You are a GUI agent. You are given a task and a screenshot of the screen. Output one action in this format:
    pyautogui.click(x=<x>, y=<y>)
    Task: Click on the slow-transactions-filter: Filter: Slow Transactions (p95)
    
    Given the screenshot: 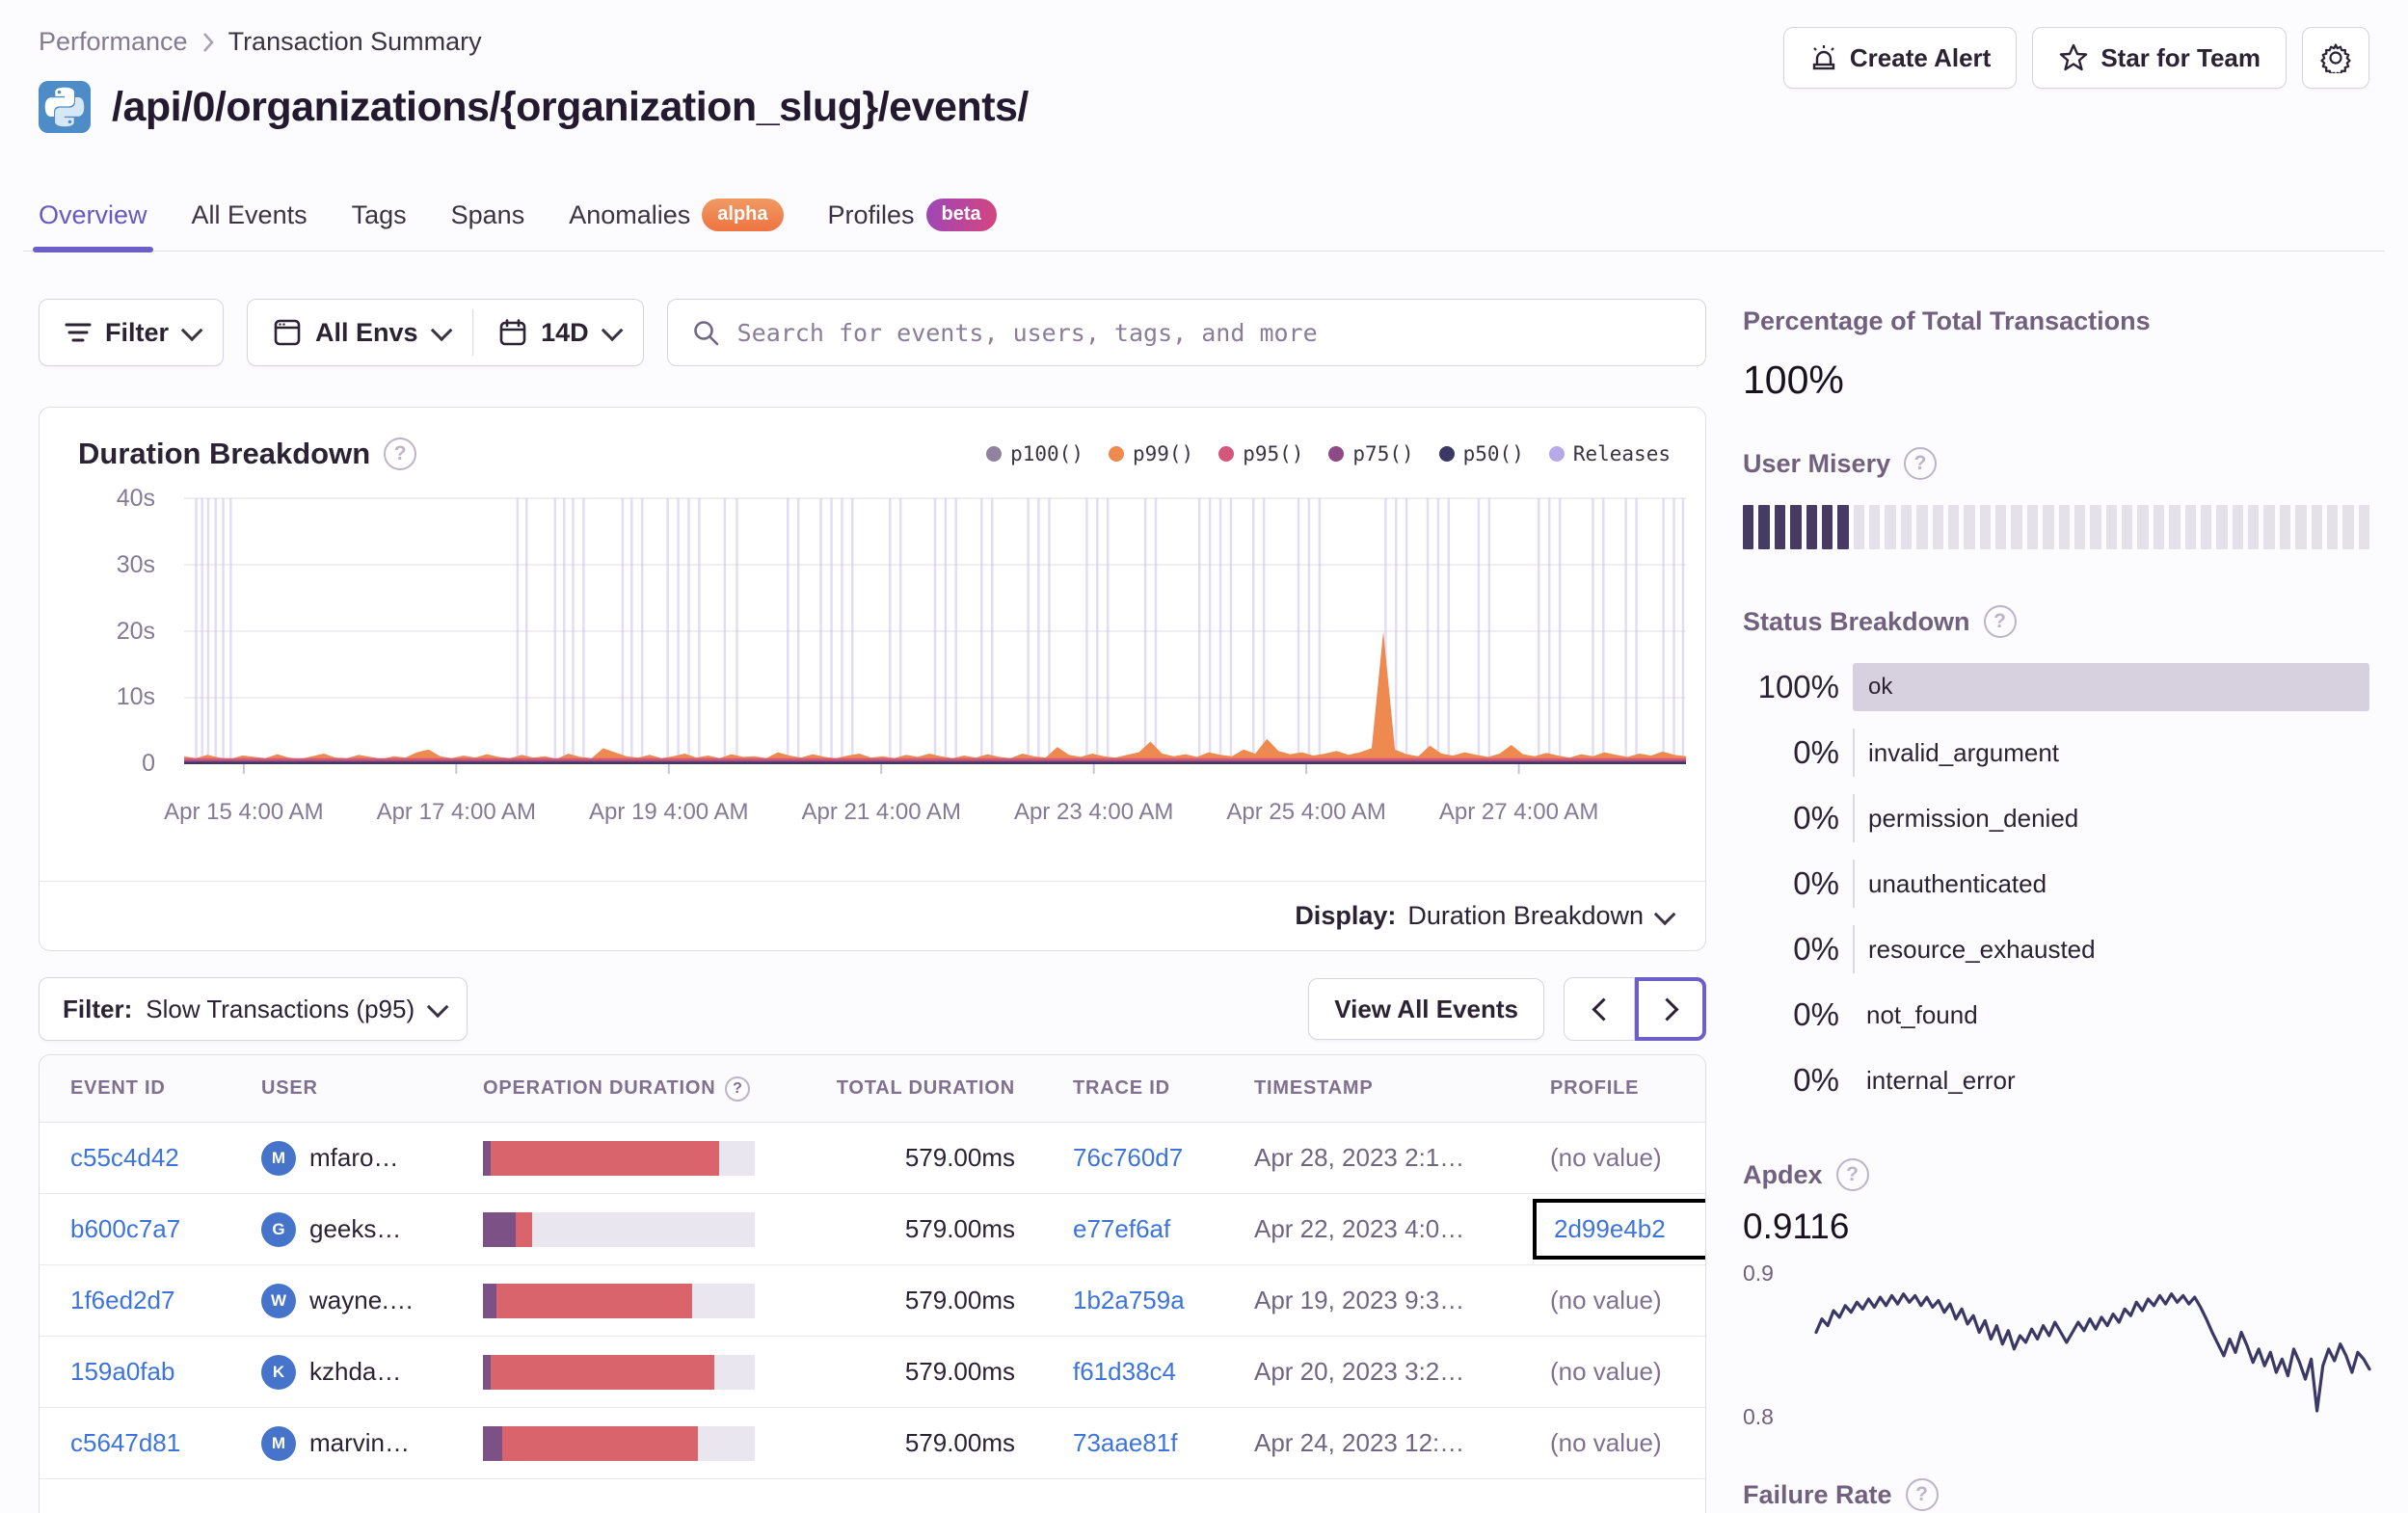 What is the action you would take?
    pyautogui.click(x=253, y=1009)
    